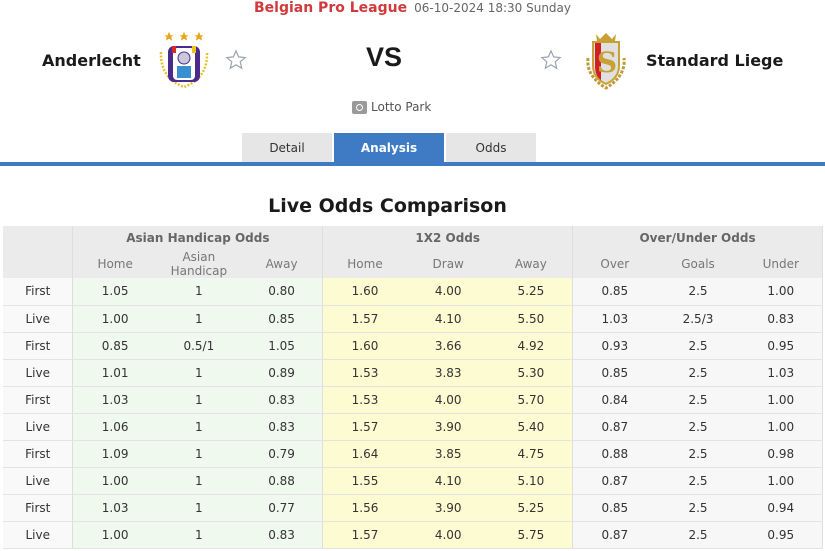 The image size is (825, 551). What do you see at coordinates (282, 454) in the screenshot?
I see `ah-away-odds: 0.79` at bounding box center [282, 454].